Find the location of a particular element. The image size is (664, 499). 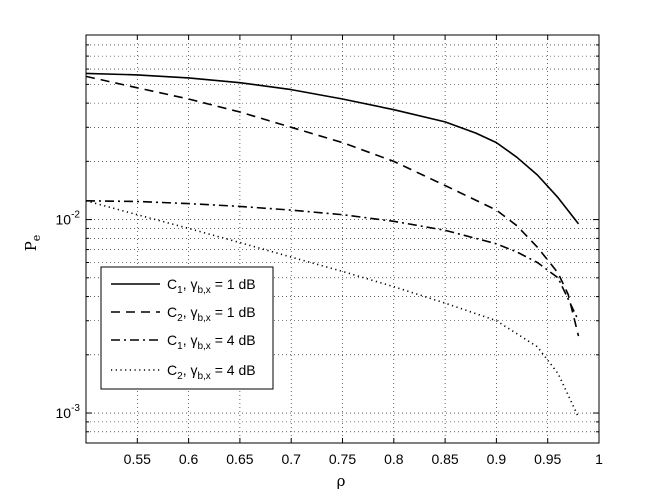

legend-label: C1, γb,x = 1 dB is located at coordinates (211, 286).